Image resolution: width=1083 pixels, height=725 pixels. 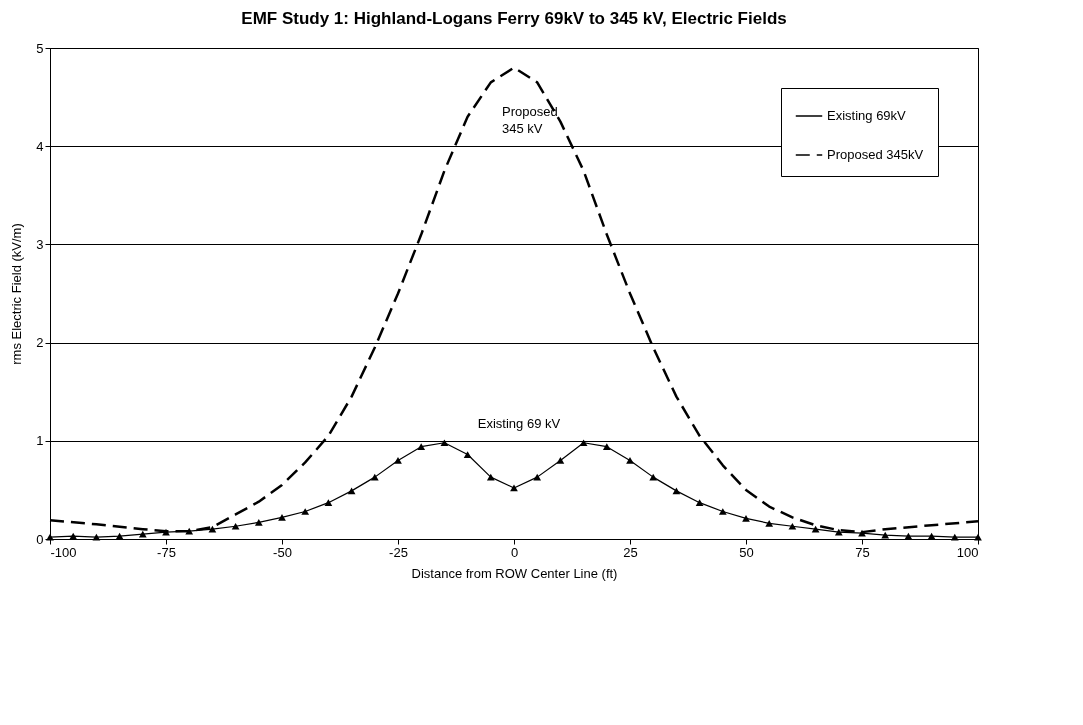 What do you see at coordinates (519, 423) in the screenshot?
I see `annotation: Existing 69 kV` at bounding box center [519, 423].